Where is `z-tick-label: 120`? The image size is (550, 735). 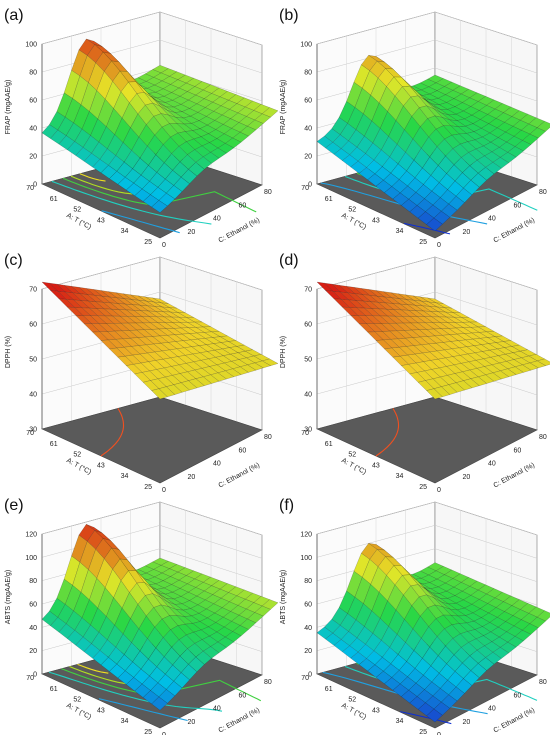 z-tick-label: 120 is located at coordinates (31, 535).